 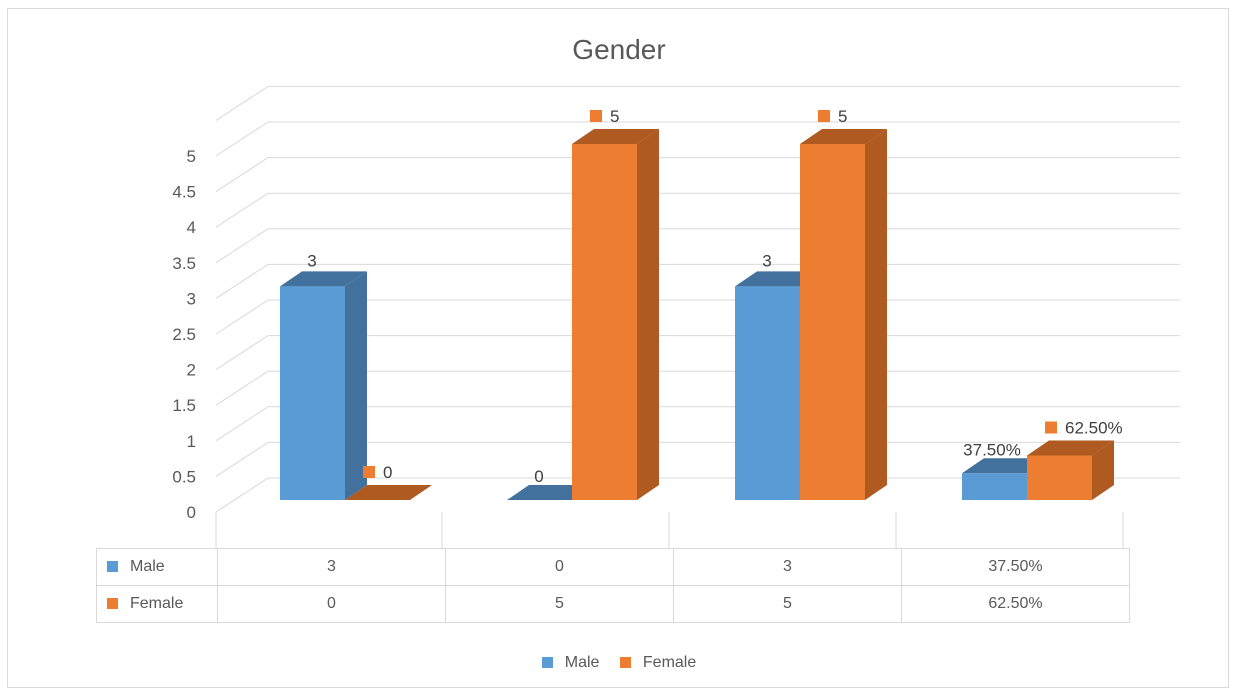 What do you see at coordinates (147, 566) in the screenshot?
I see `series-name: Male` at bounding box center [147, 566].